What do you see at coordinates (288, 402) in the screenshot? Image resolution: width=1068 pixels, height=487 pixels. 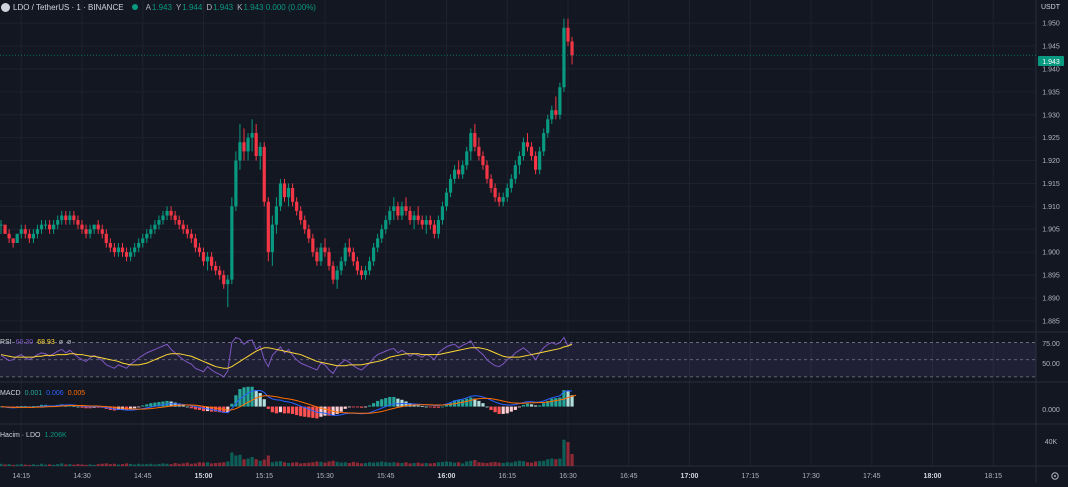 I see `macd-panel` at bounding box center [288, 402].